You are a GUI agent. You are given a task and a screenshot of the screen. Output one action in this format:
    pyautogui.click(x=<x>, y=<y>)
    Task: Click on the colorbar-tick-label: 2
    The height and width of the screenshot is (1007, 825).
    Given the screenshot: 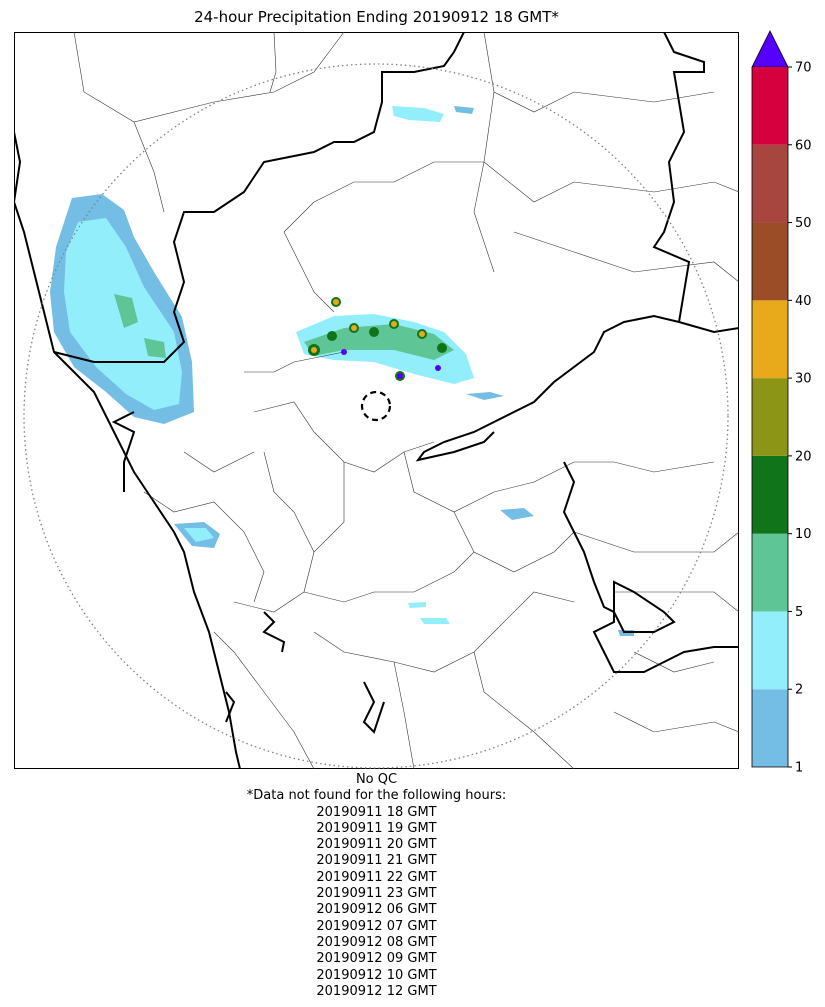 What is the action you would take?
    pyautogui.click(x=799, y=690)
    